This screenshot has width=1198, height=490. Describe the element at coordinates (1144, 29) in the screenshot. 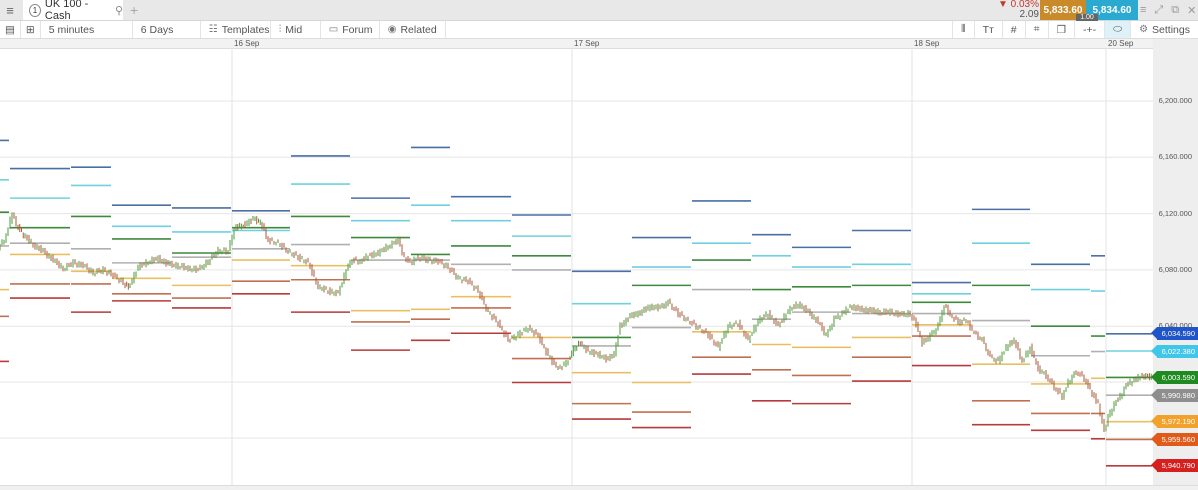

I see `gear-icon: ⚙` at that location.